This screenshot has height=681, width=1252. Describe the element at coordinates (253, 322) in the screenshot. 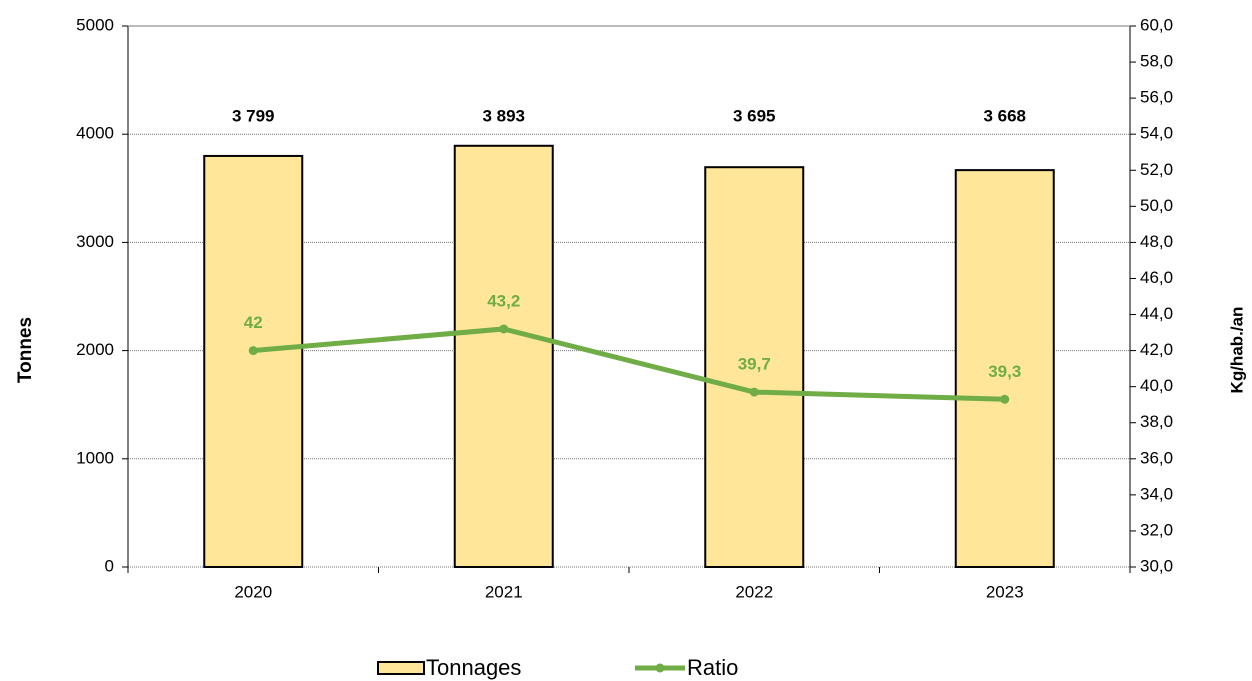

I see `line-value-label: 42` at that location.